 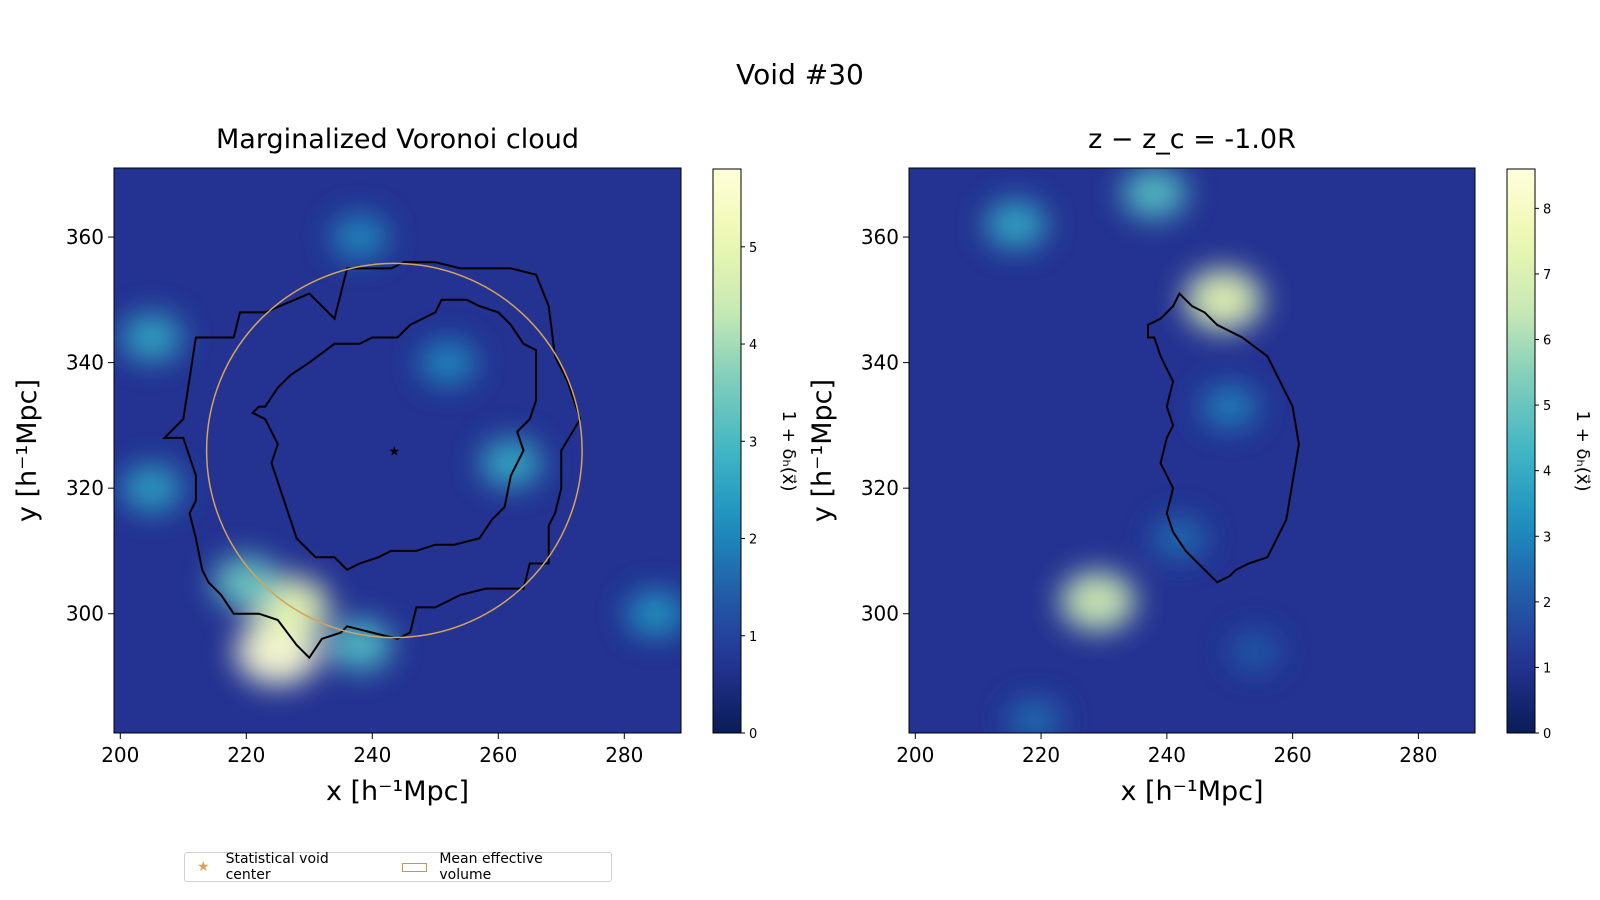 What do you see at coordinates (1547, 275) in the screenshot?
I see `colorbar-tick-label: 7` at bounding box center [1547, 275].